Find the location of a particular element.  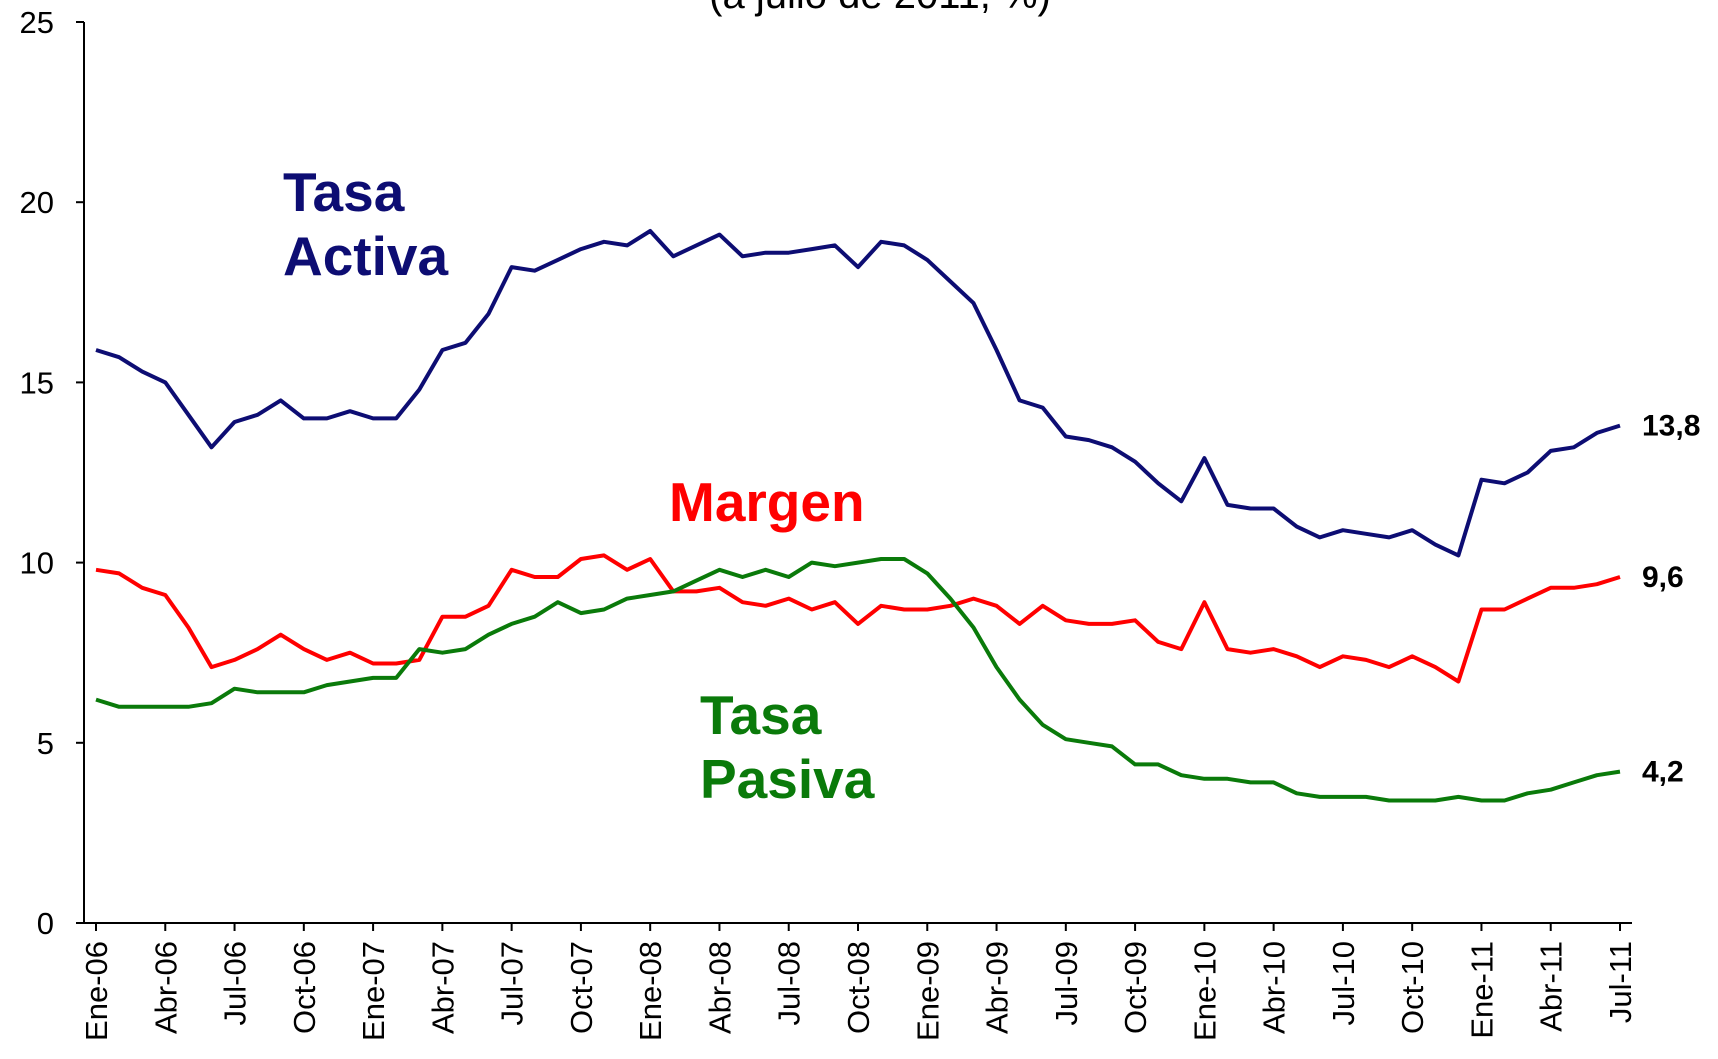

x-tick-label: Ene-09 is located at coordinates (927, 991).